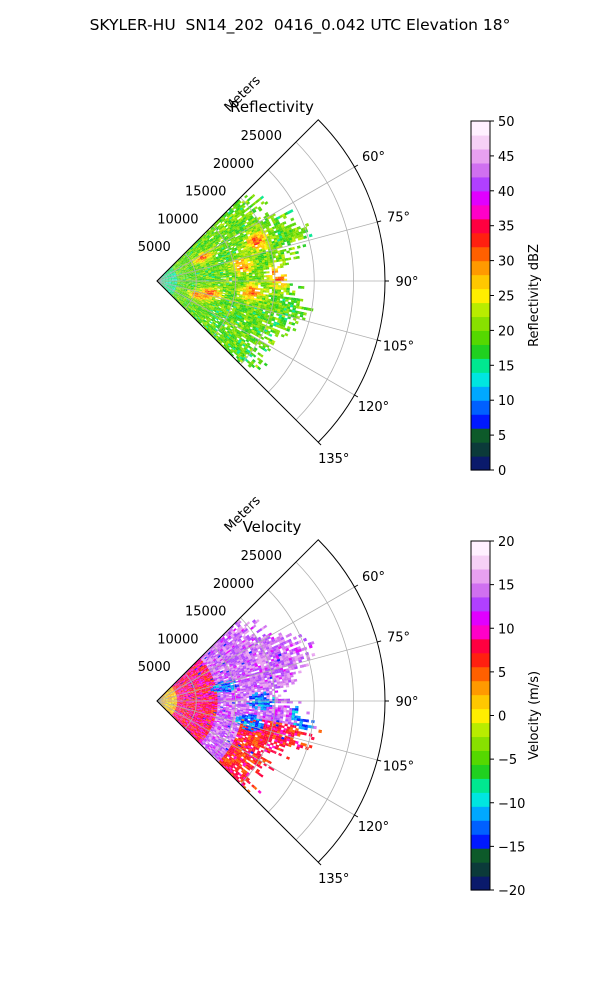  What do you see at coordinates (506, 157) in the screenshot?
I see `colorbar-tick-label: 45` at bounding box center [506, 157].